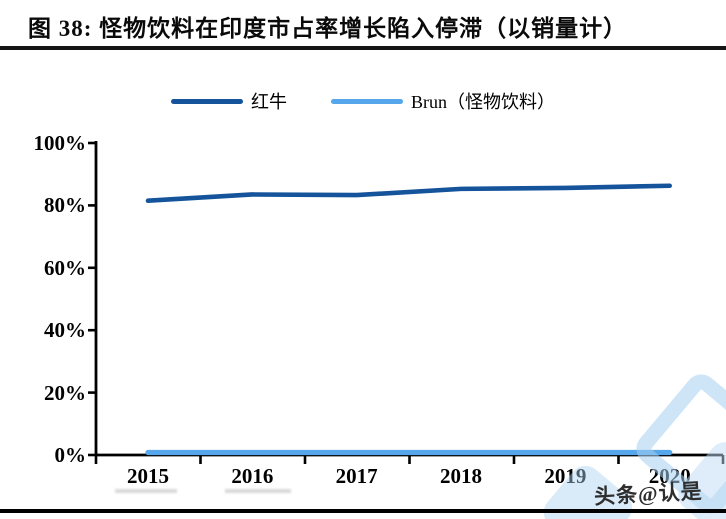  I want to click on watermark-text: 头条@认是, so click(648, 494).